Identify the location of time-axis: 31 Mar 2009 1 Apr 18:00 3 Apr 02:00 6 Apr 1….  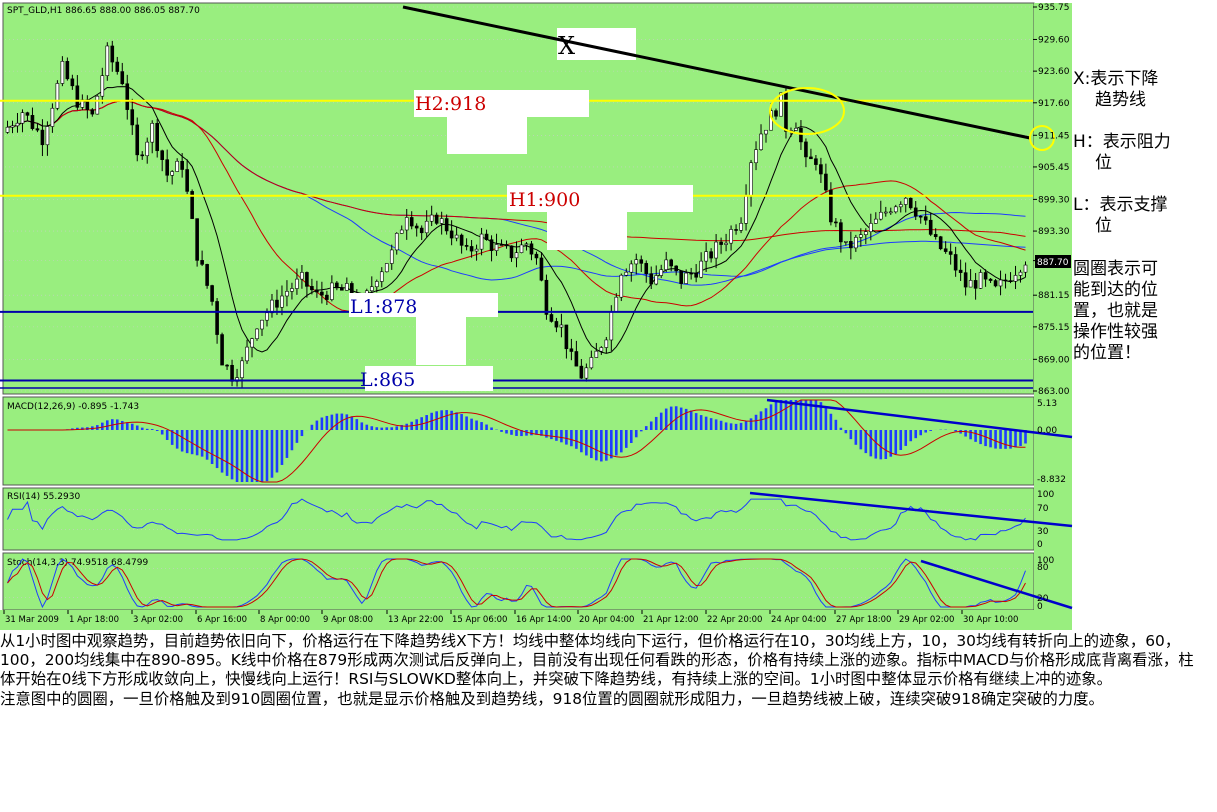
(510, 617).